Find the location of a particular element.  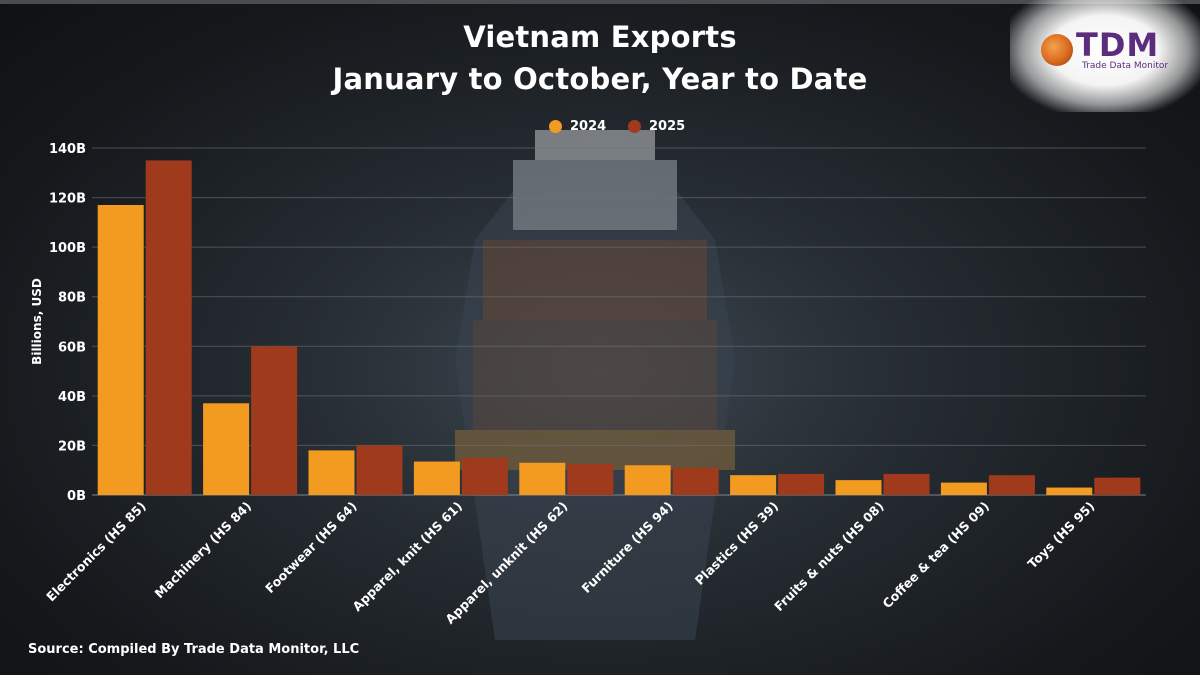

x-tick-label: Apparel, unknit (HS 62) is located at coordinates (506, 563).